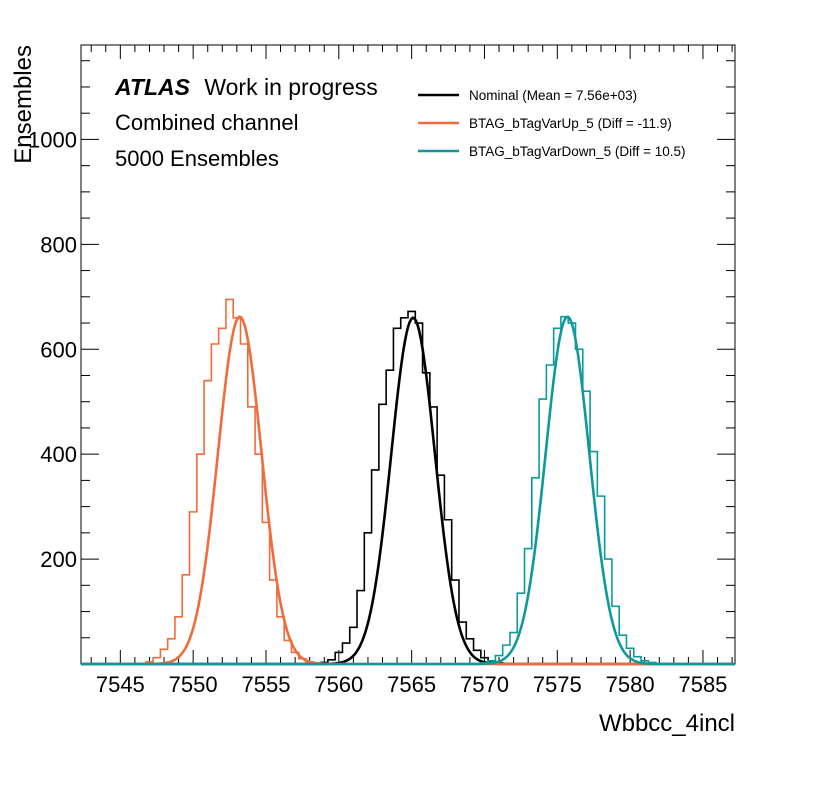 Image resolution: width=816 pixels, height=792 pixels. Describe the element at coordinates (58, 454) in the screenshot. I see `y-tick-label: 400` at that location.